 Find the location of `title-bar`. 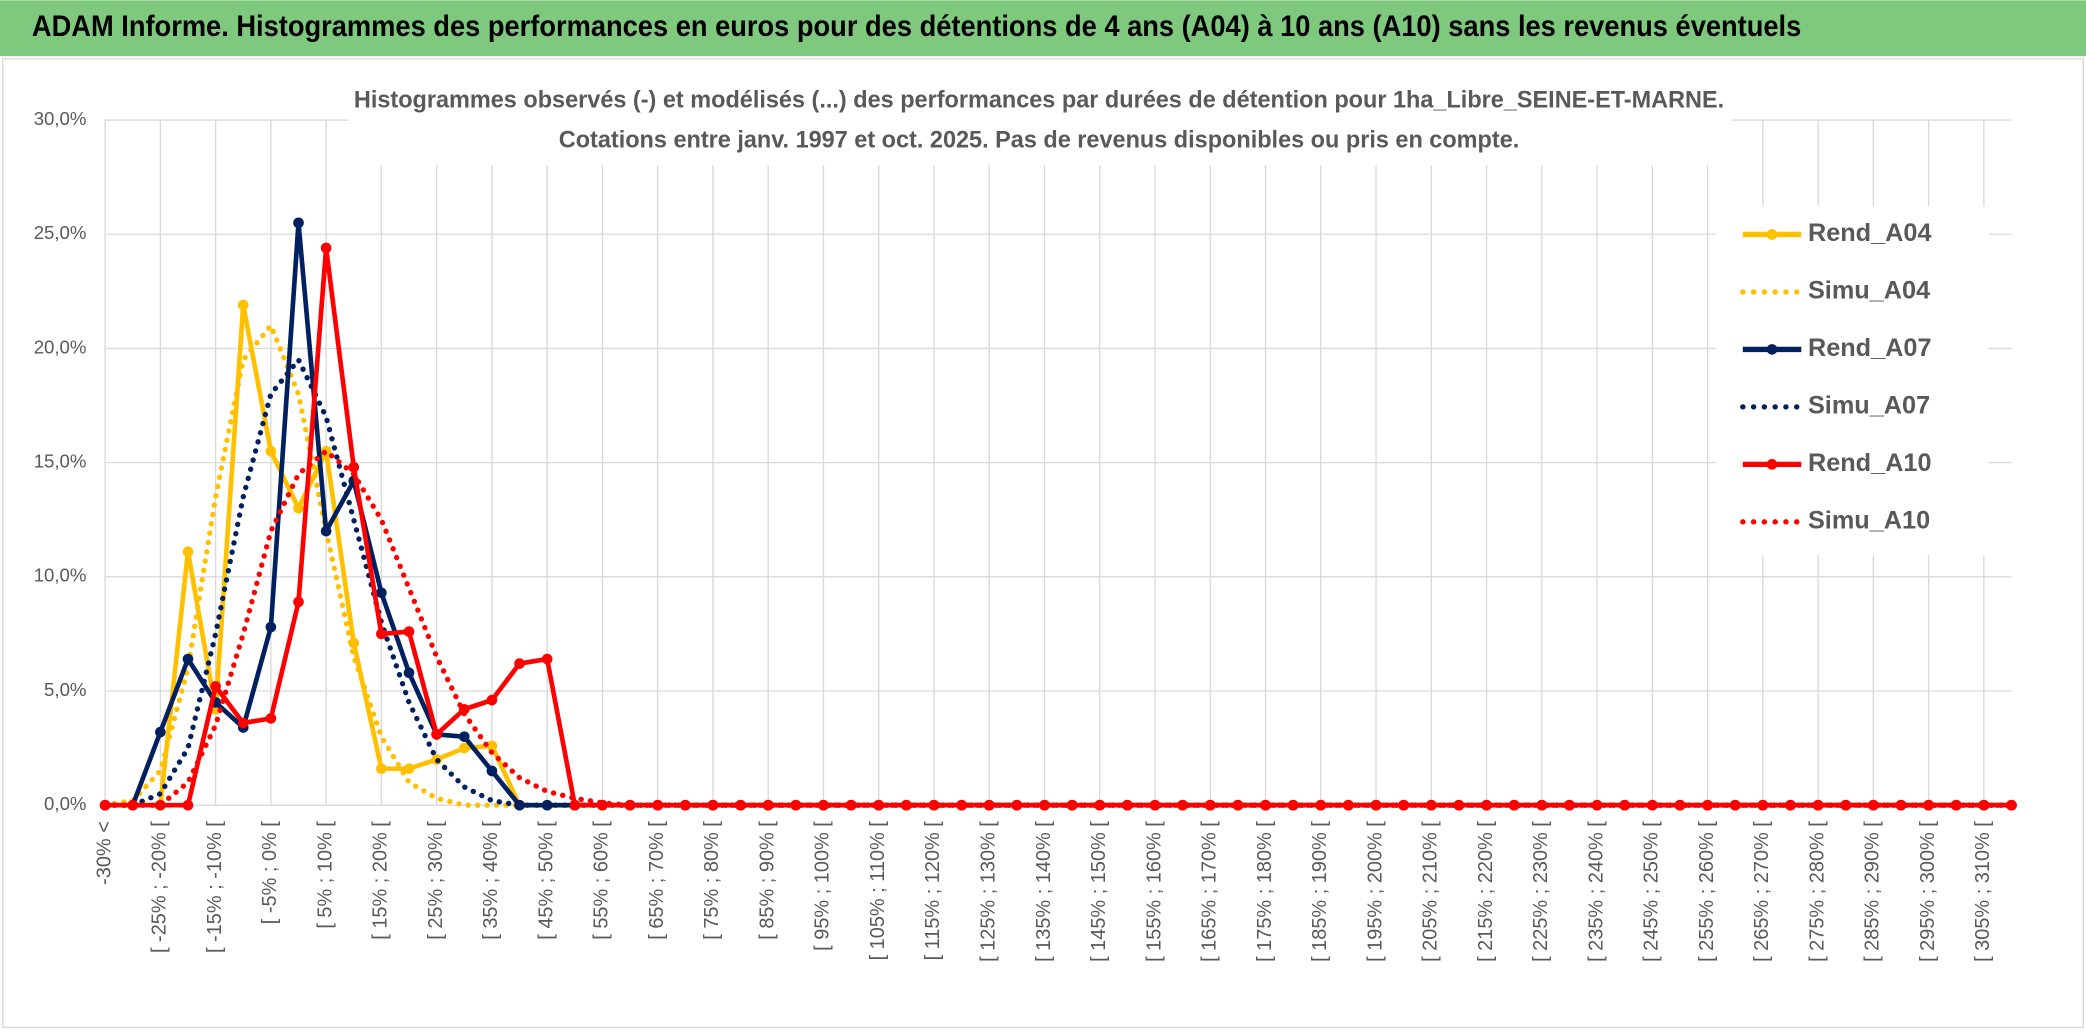

title-bar is located at coordinates (1043, 28).